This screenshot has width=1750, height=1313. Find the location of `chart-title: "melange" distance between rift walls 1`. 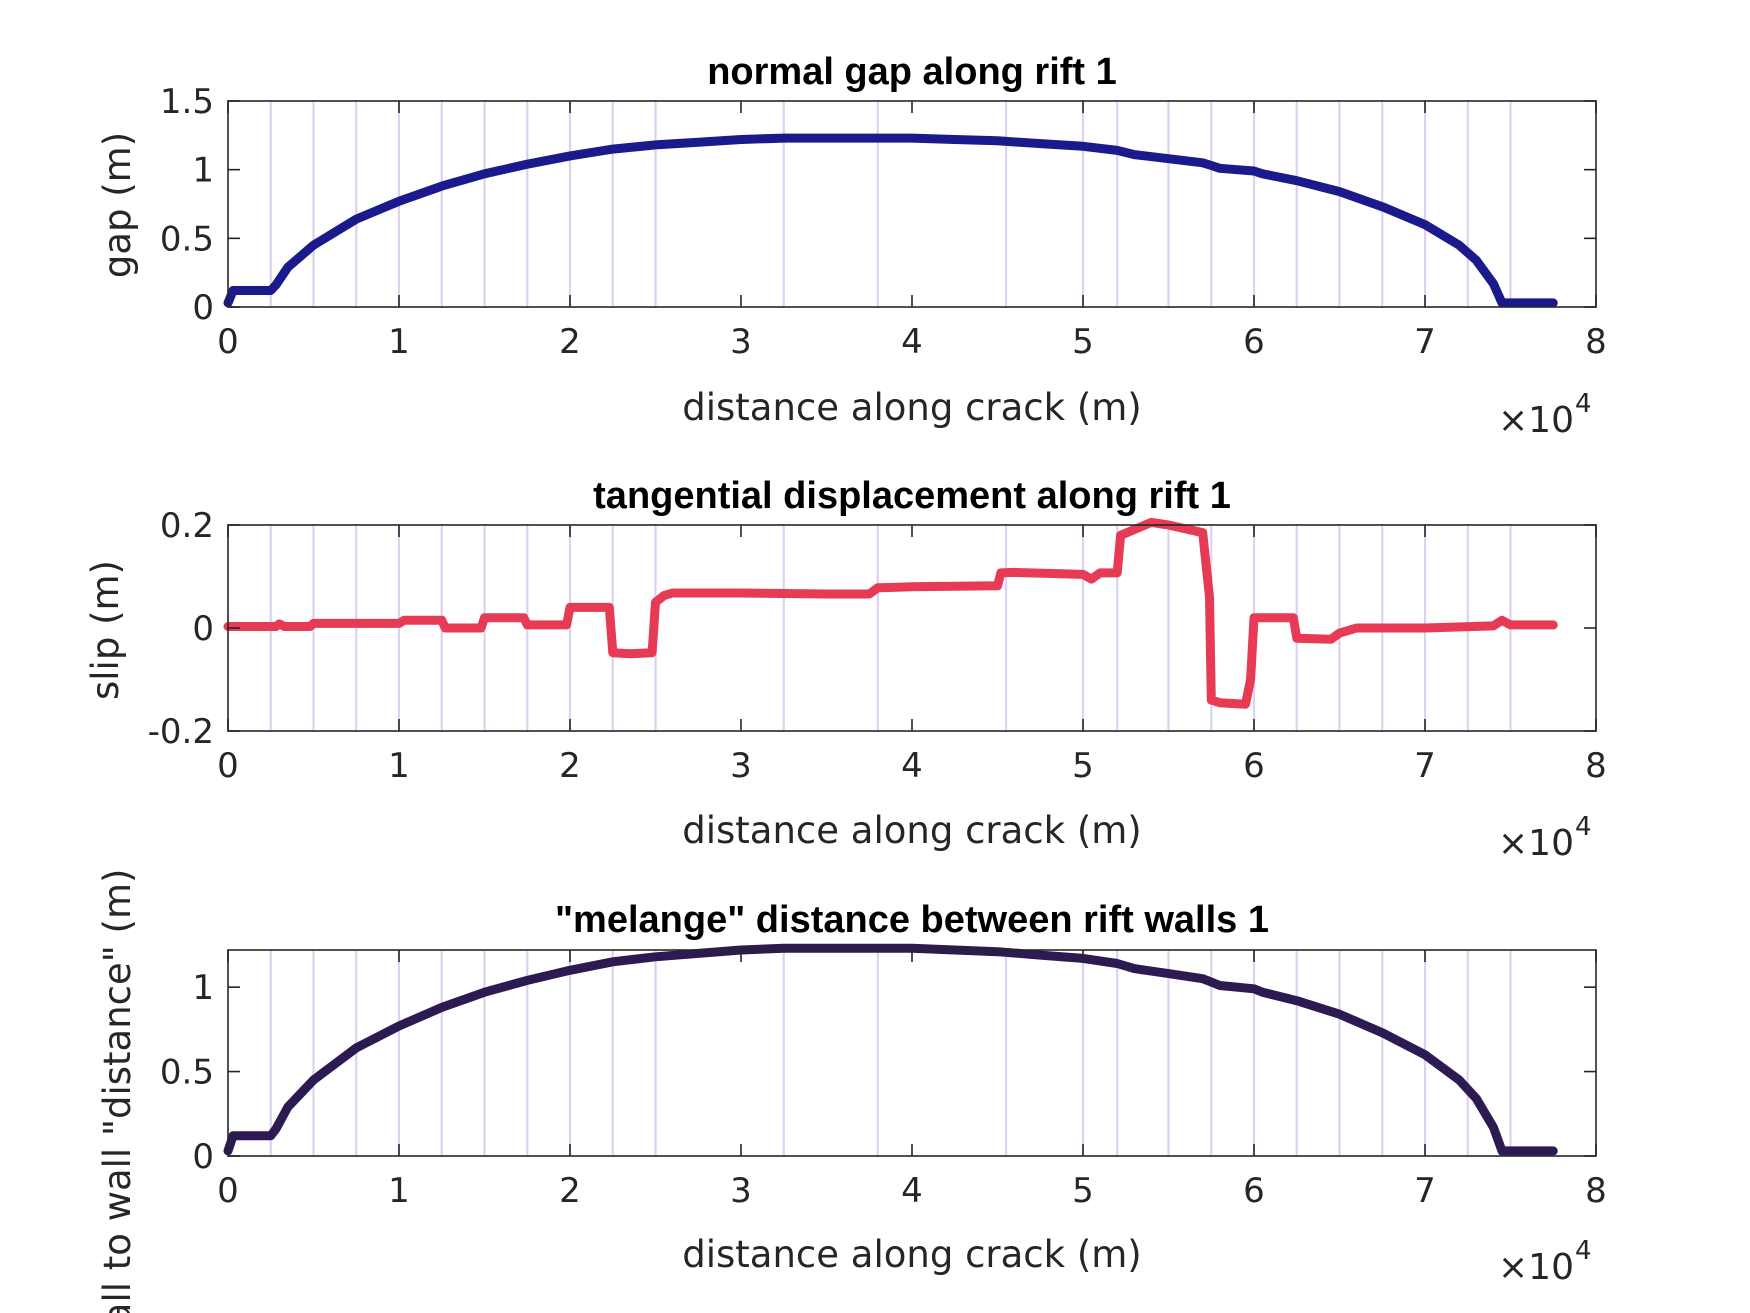

chart-title: "melange" distance between rift walls 1 is located at coordinates (912, 920).